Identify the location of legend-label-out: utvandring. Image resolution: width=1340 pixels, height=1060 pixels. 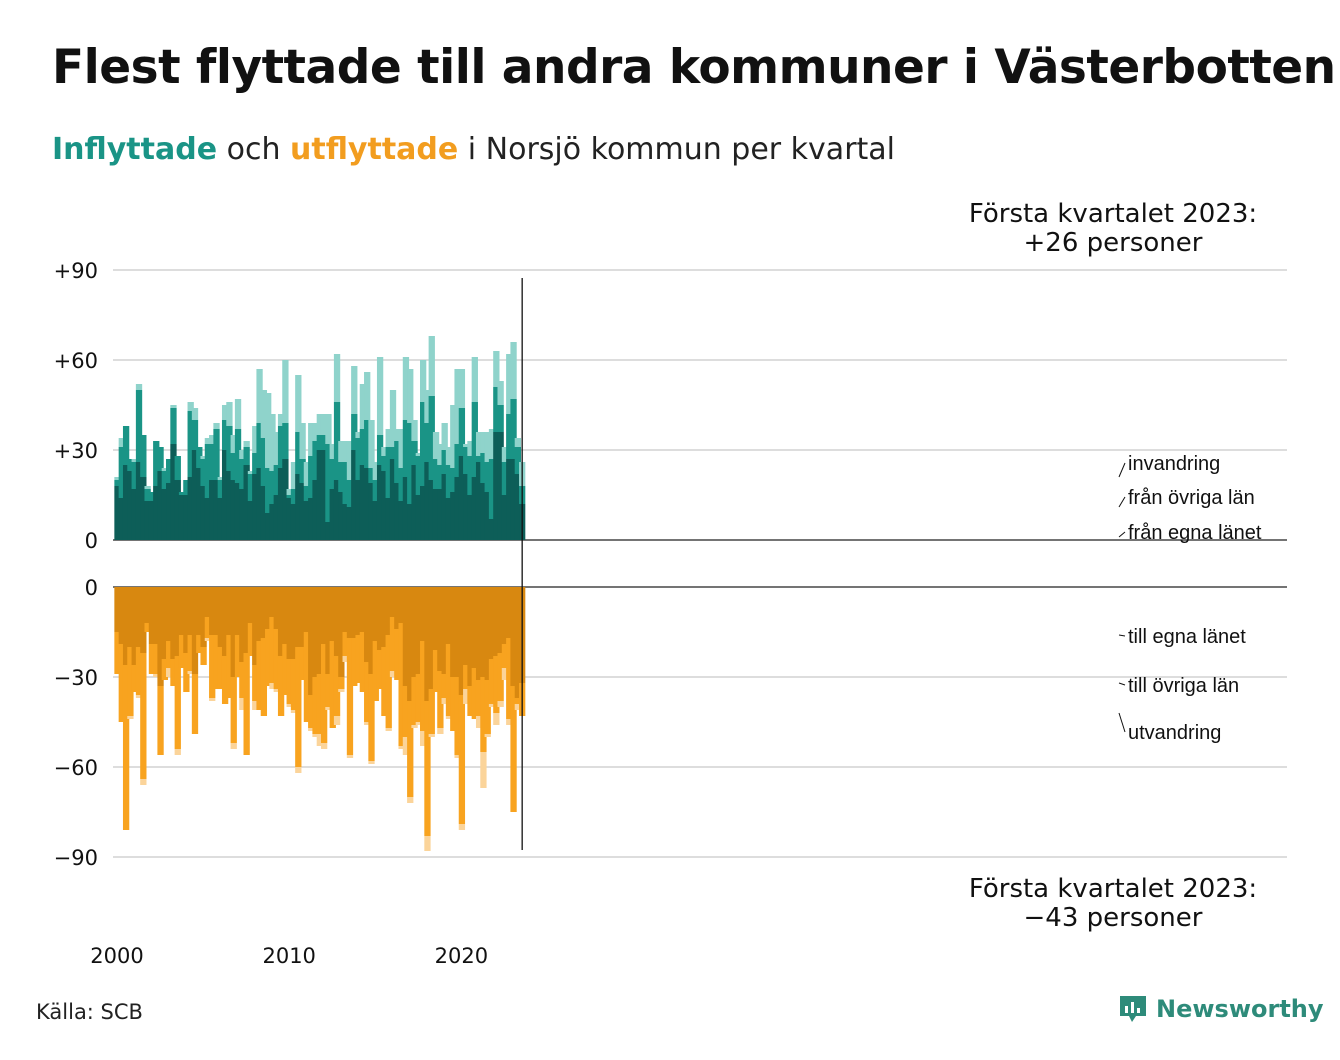
(1174, 733).